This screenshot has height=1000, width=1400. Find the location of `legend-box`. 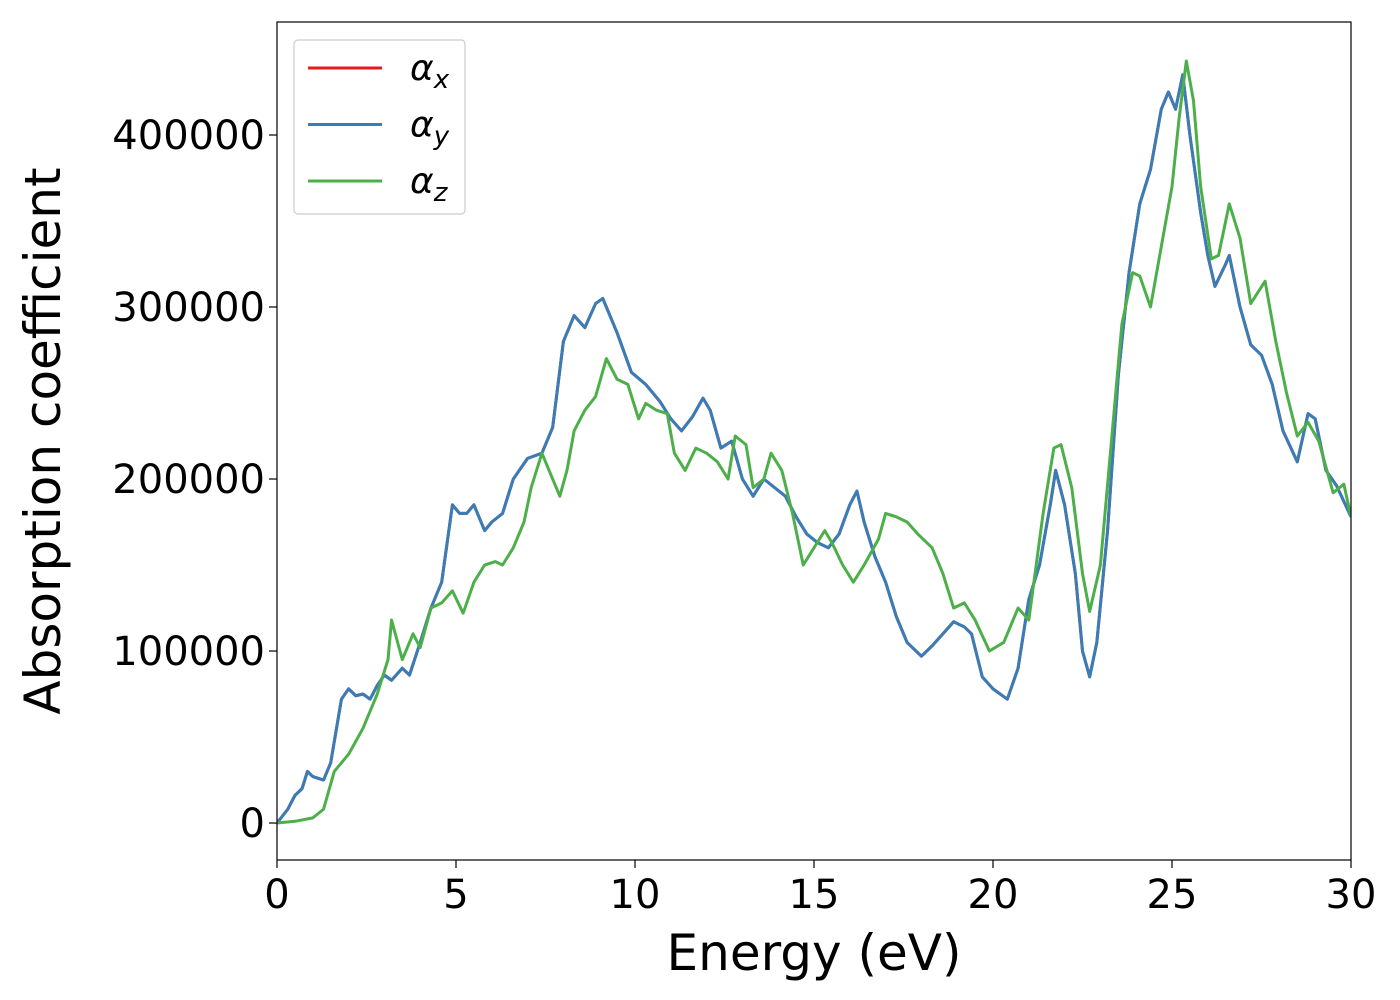

legend-box is located at coordinates (379, 127).